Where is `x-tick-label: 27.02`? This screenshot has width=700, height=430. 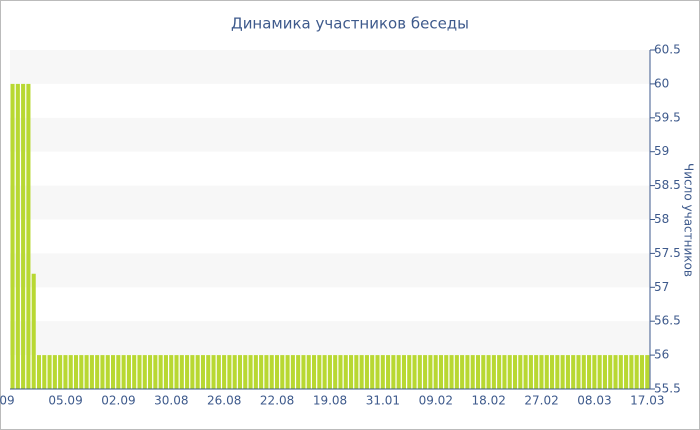 x-tick-label: 27.02 is located at coordinates (541, 401).